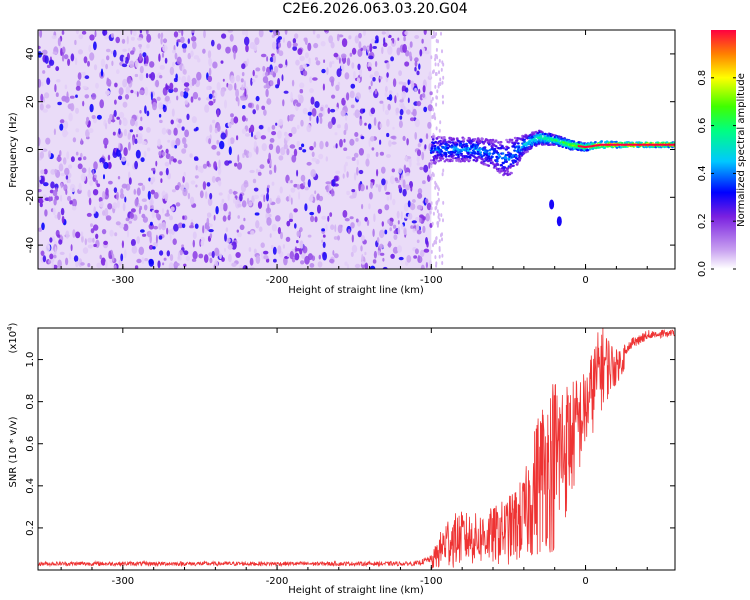 The height and width of the screenshot is (600, 750). I want to click on signal-feature, so click(552, 204).